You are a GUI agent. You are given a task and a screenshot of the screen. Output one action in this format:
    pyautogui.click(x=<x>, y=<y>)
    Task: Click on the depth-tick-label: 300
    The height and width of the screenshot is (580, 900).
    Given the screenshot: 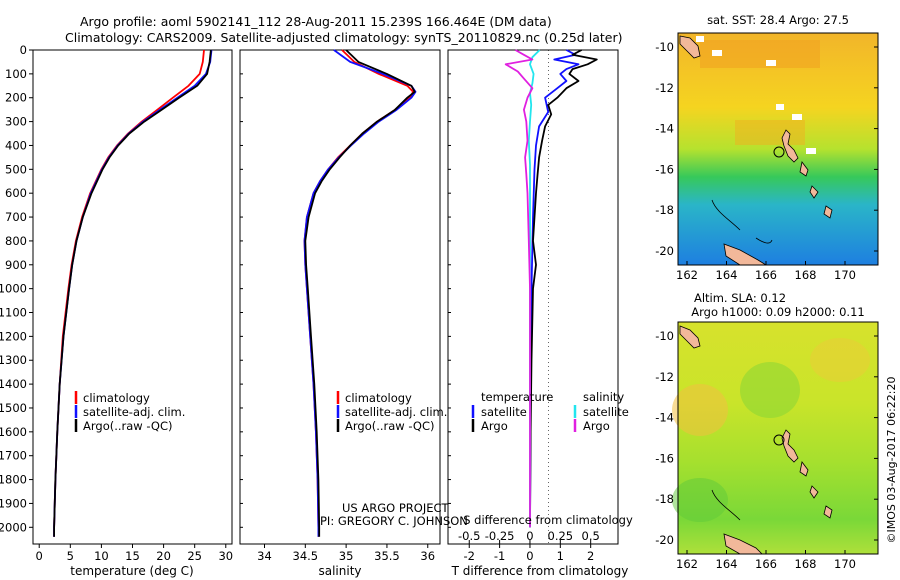 What is the action you would take?
    pyautogui.click(x=16, y=122)
    